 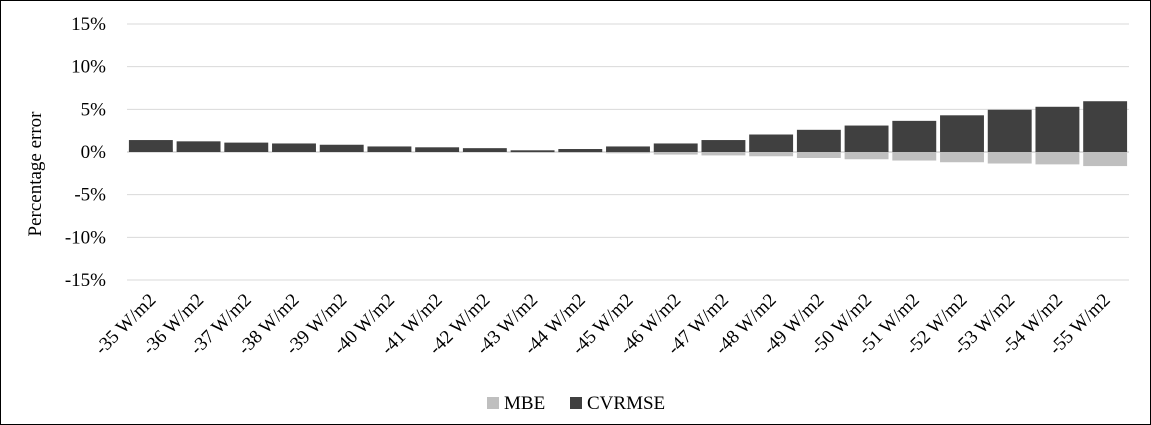 I want to click on mbe-series, so click(x=628, y=157).